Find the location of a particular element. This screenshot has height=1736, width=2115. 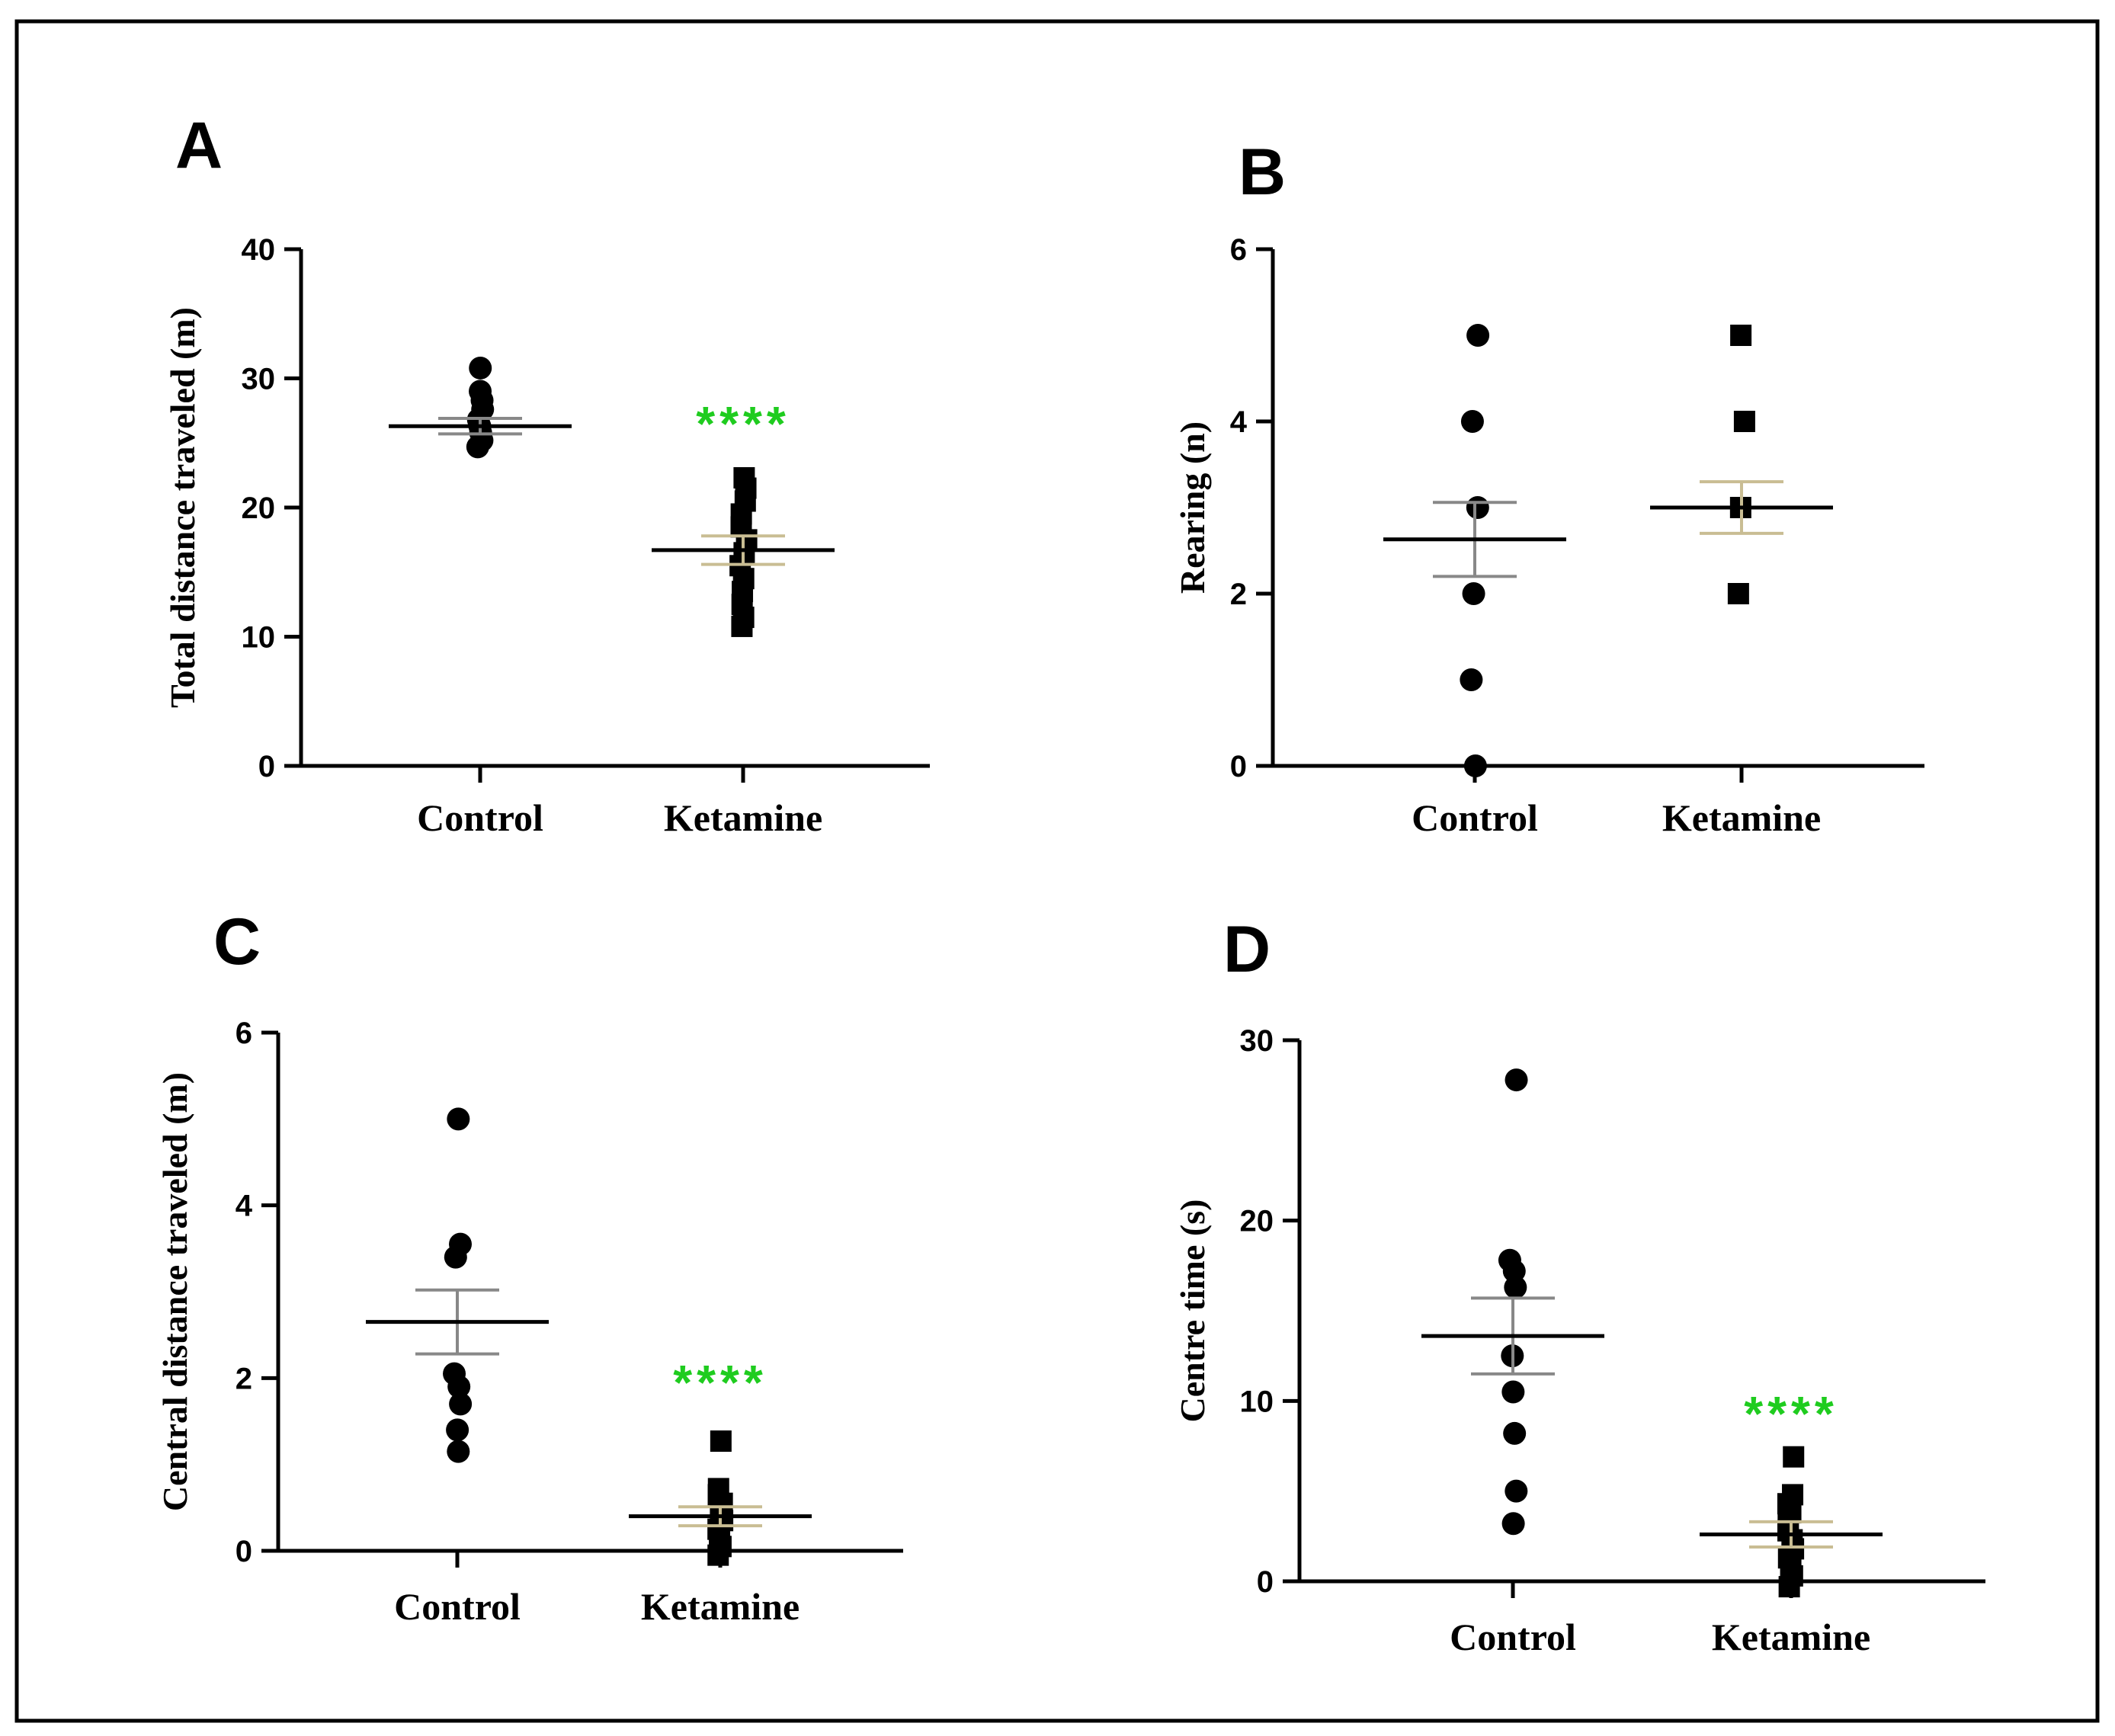

panel-letter: B is located at coordinates (1262, 172).